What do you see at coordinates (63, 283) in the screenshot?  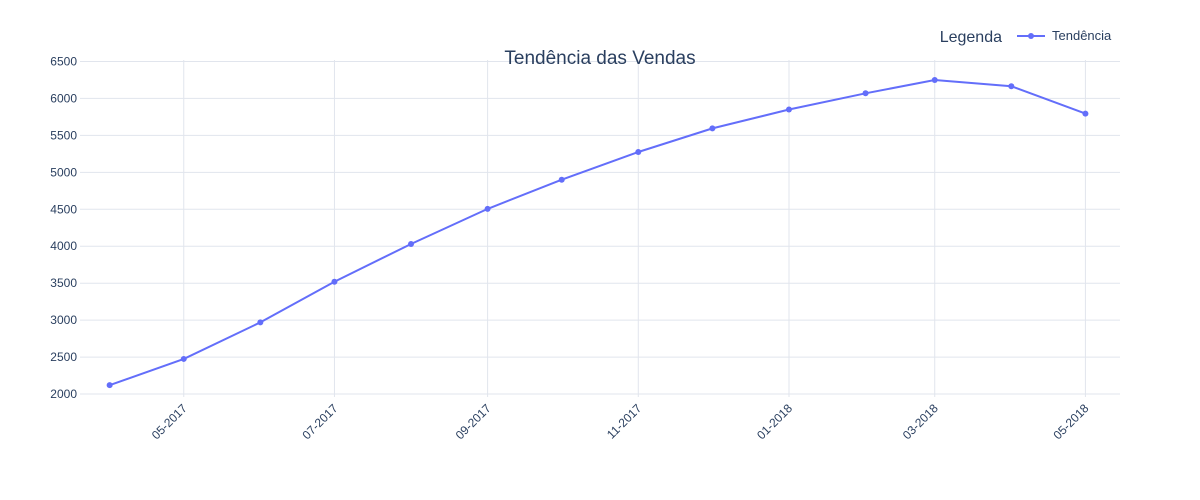 I see `y-tick-label: 3500` at bounding box center [63, 283].